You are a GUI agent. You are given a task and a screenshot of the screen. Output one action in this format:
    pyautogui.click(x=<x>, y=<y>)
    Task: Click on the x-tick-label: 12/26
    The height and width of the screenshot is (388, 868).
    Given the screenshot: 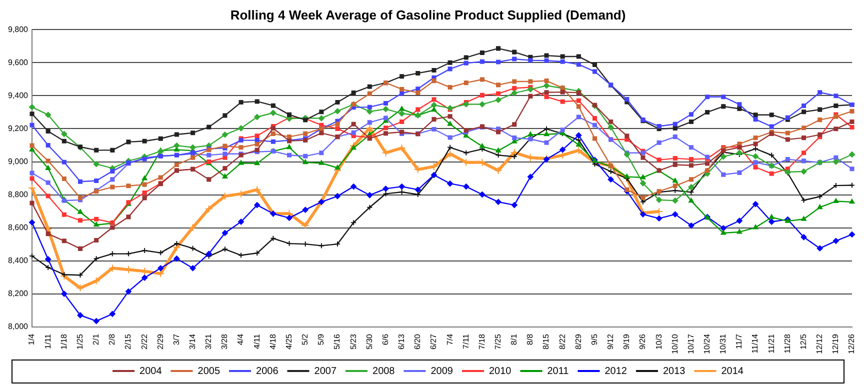 What is the action you would take?
    pyautogui.click(x=851, y=343)
    